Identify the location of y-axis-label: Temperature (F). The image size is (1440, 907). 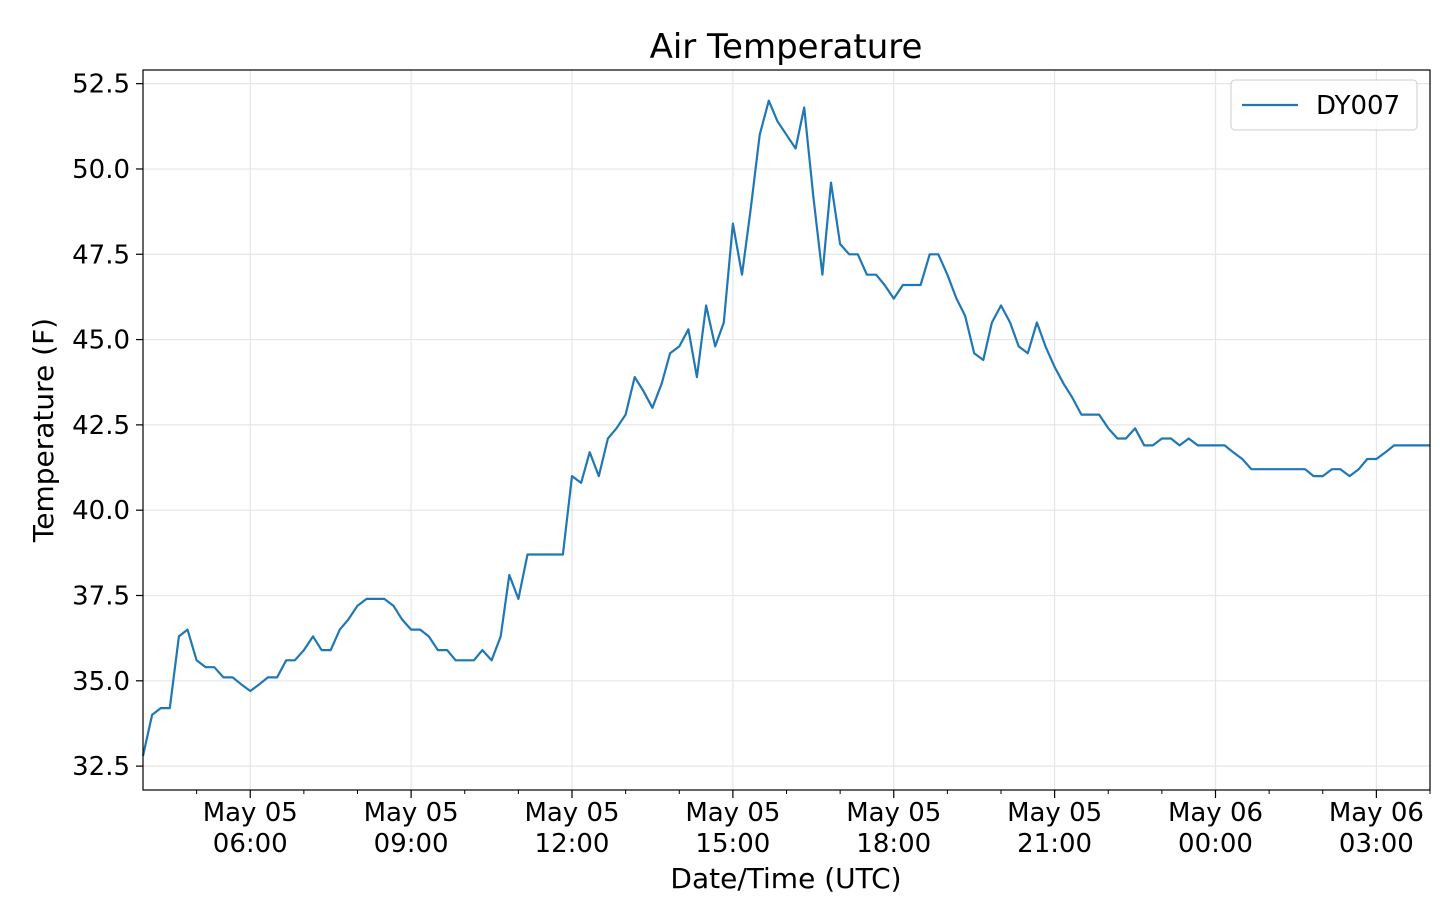
(43, 430).